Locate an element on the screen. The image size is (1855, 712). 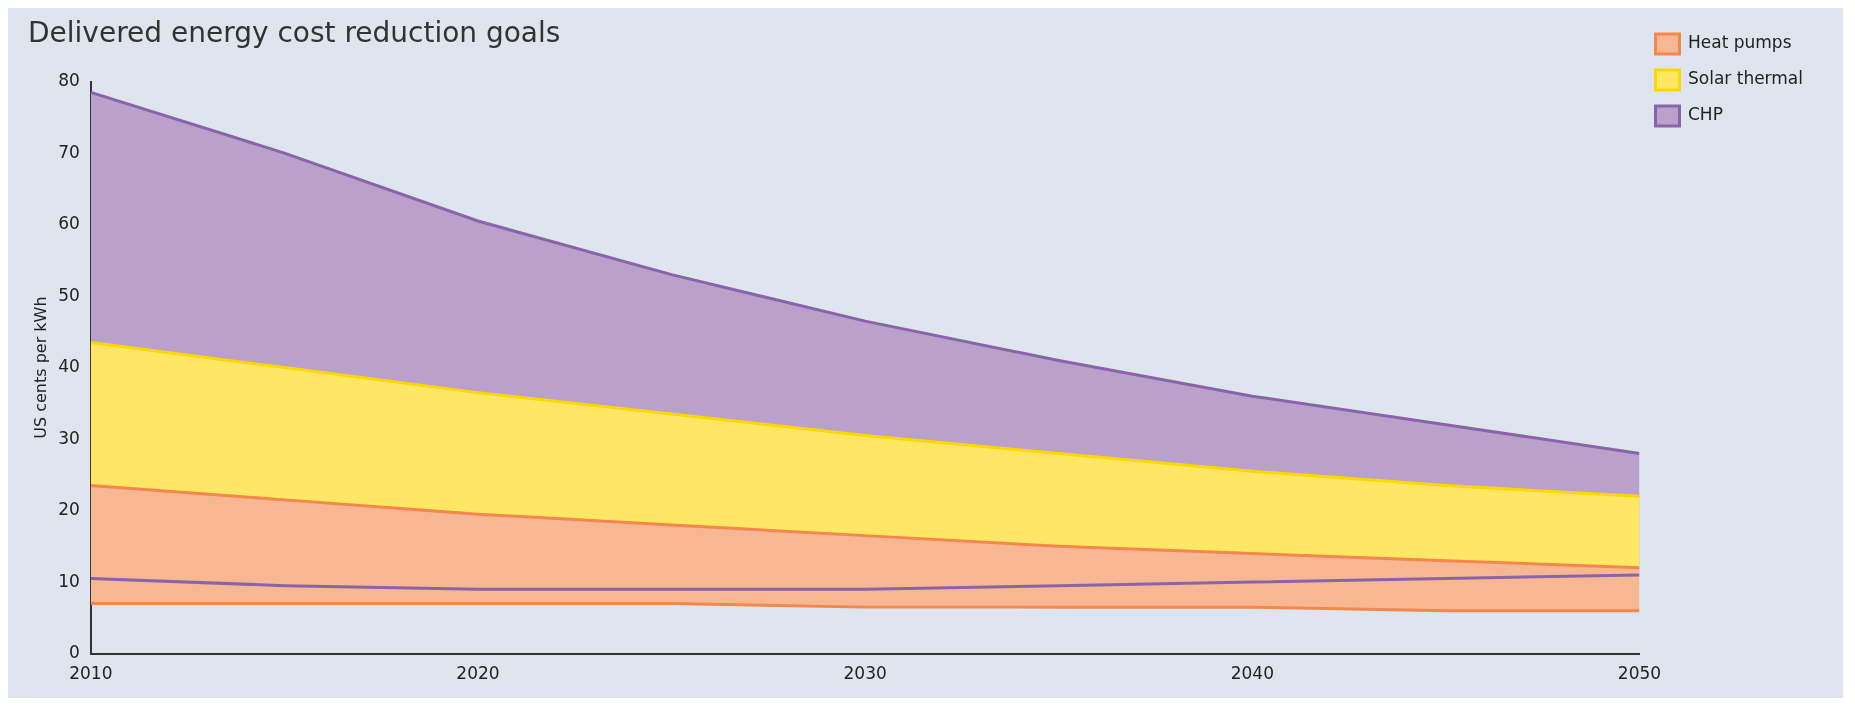
x-tick-label: 2040 is located at coordinates (1252, 673).